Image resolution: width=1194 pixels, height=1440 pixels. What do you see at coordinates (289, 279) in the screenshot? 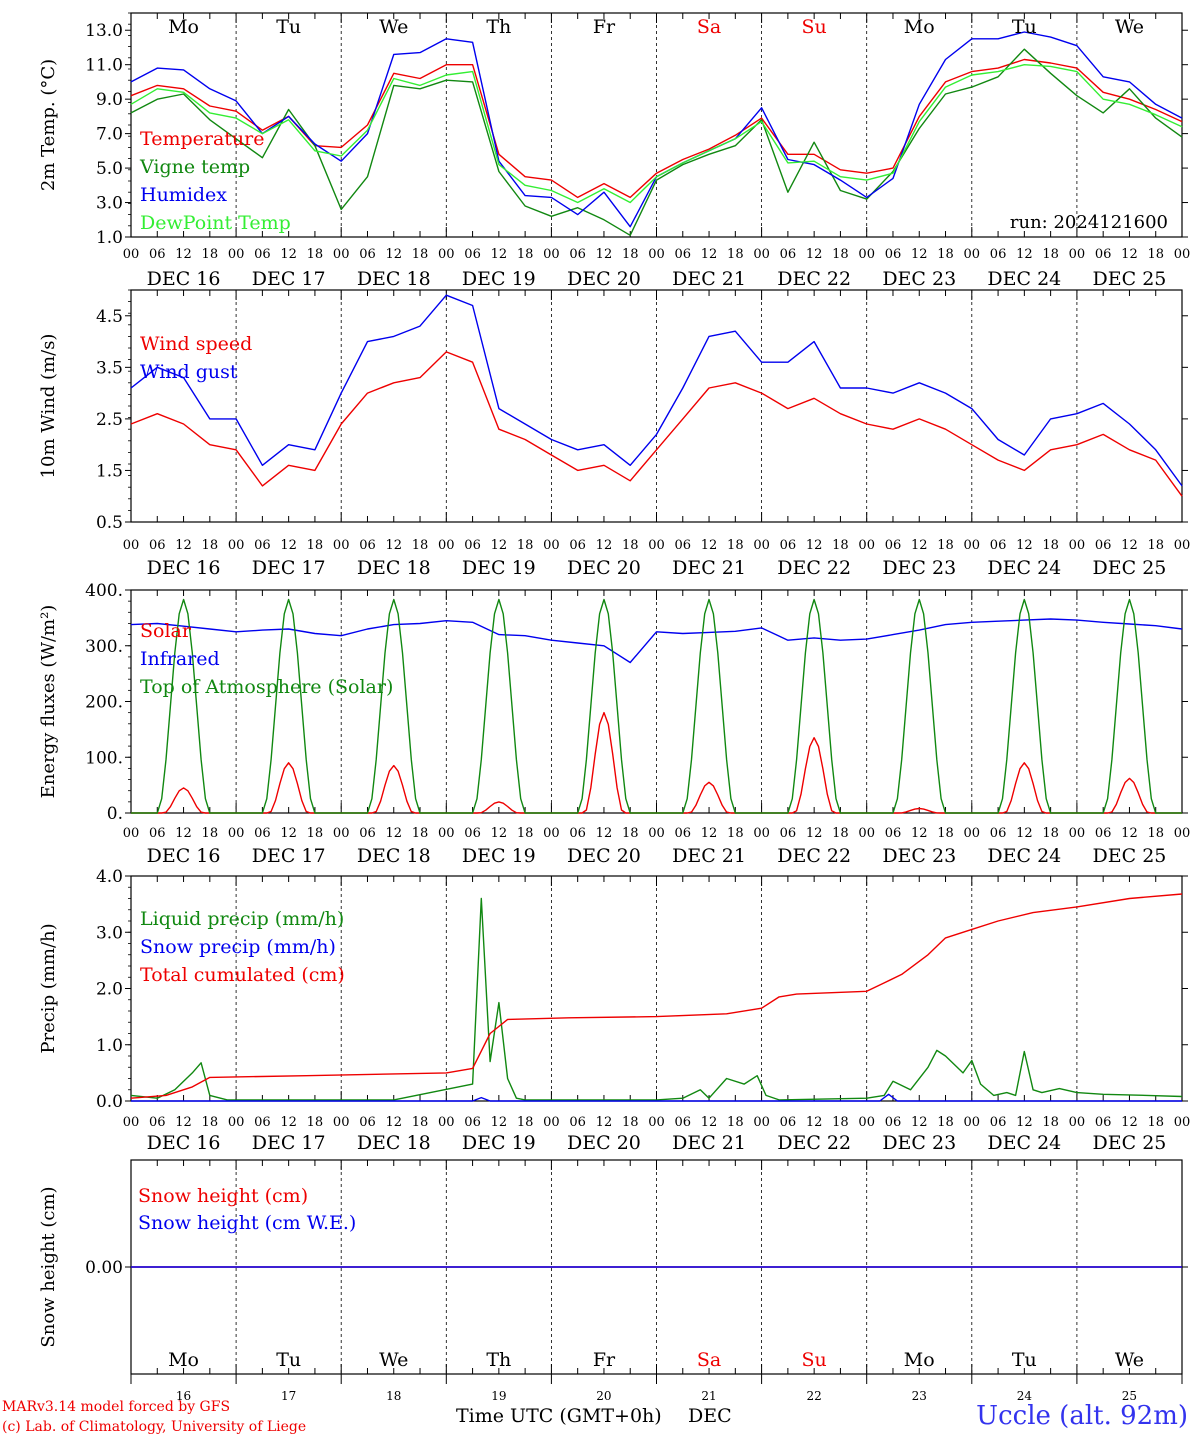
I see `date-label: DEC 17` at bounding box center [289, 279].